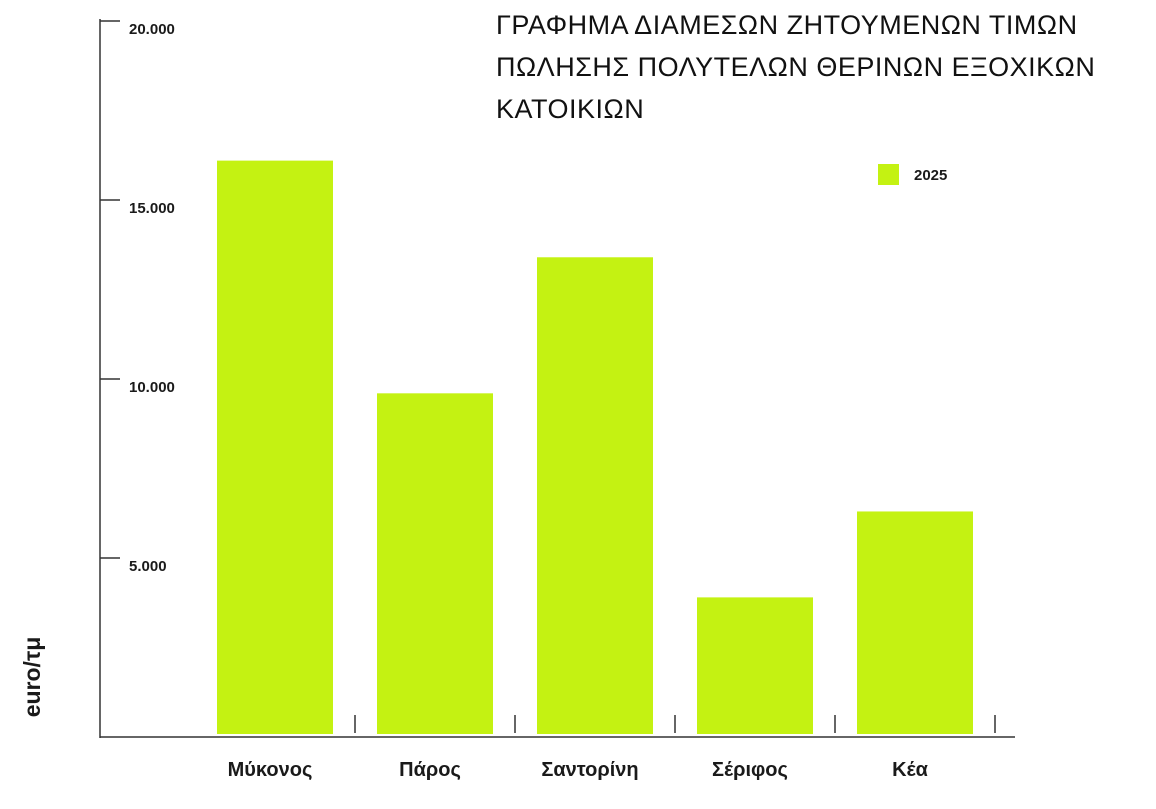 This screenshot has width=1156, height=809. I want to click on y-tick-label: 5.000, so click(148, 566).